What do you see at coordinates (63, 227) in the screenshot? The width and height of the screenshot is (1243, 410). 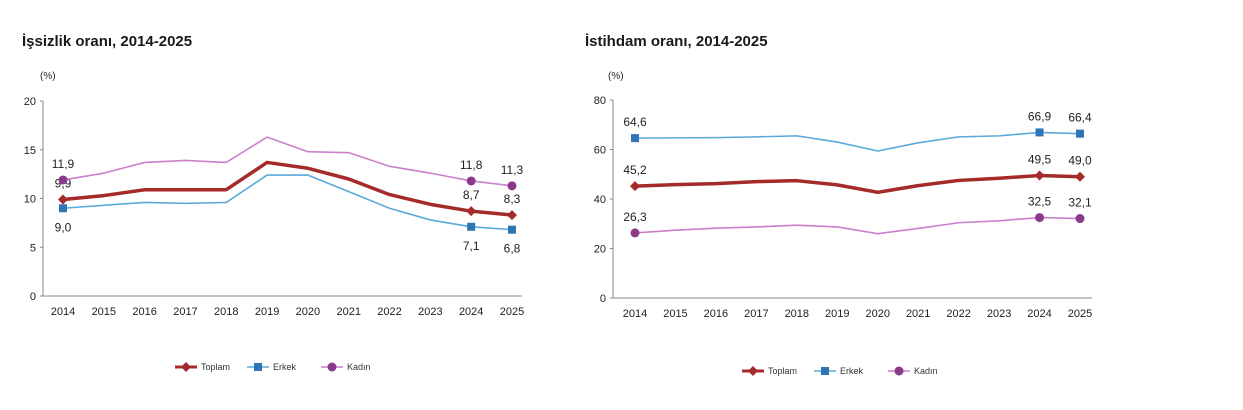 I see `data-label: 9,0` at bounding box center [63, 227].